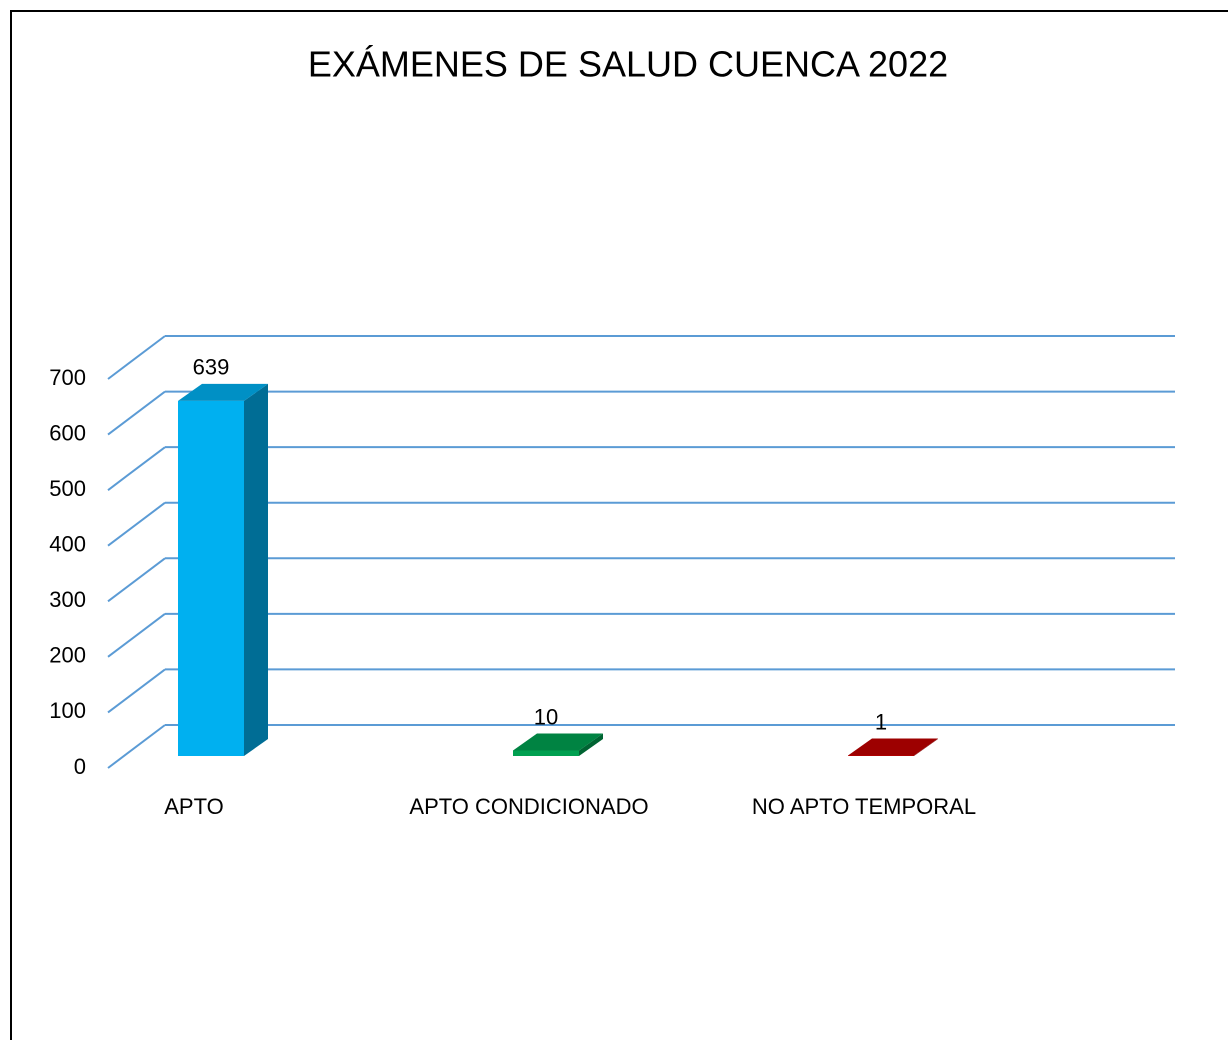 The width and height of the screenshot is (1228, 1040). I want to click on data-label: 639, so click(211, 367).